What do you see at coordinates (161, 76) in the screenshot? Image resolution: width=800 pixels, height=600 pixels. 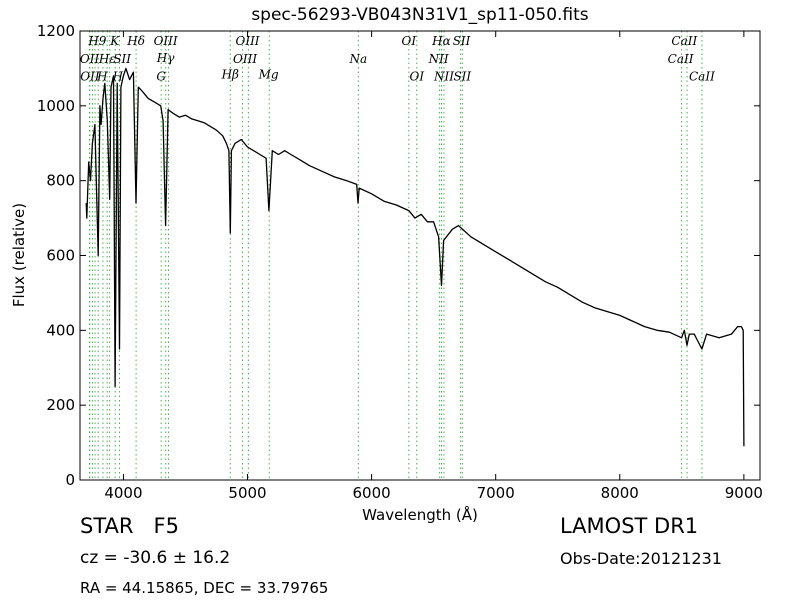 I see `spectral-line-label: G` at bounding box center [161, 76].